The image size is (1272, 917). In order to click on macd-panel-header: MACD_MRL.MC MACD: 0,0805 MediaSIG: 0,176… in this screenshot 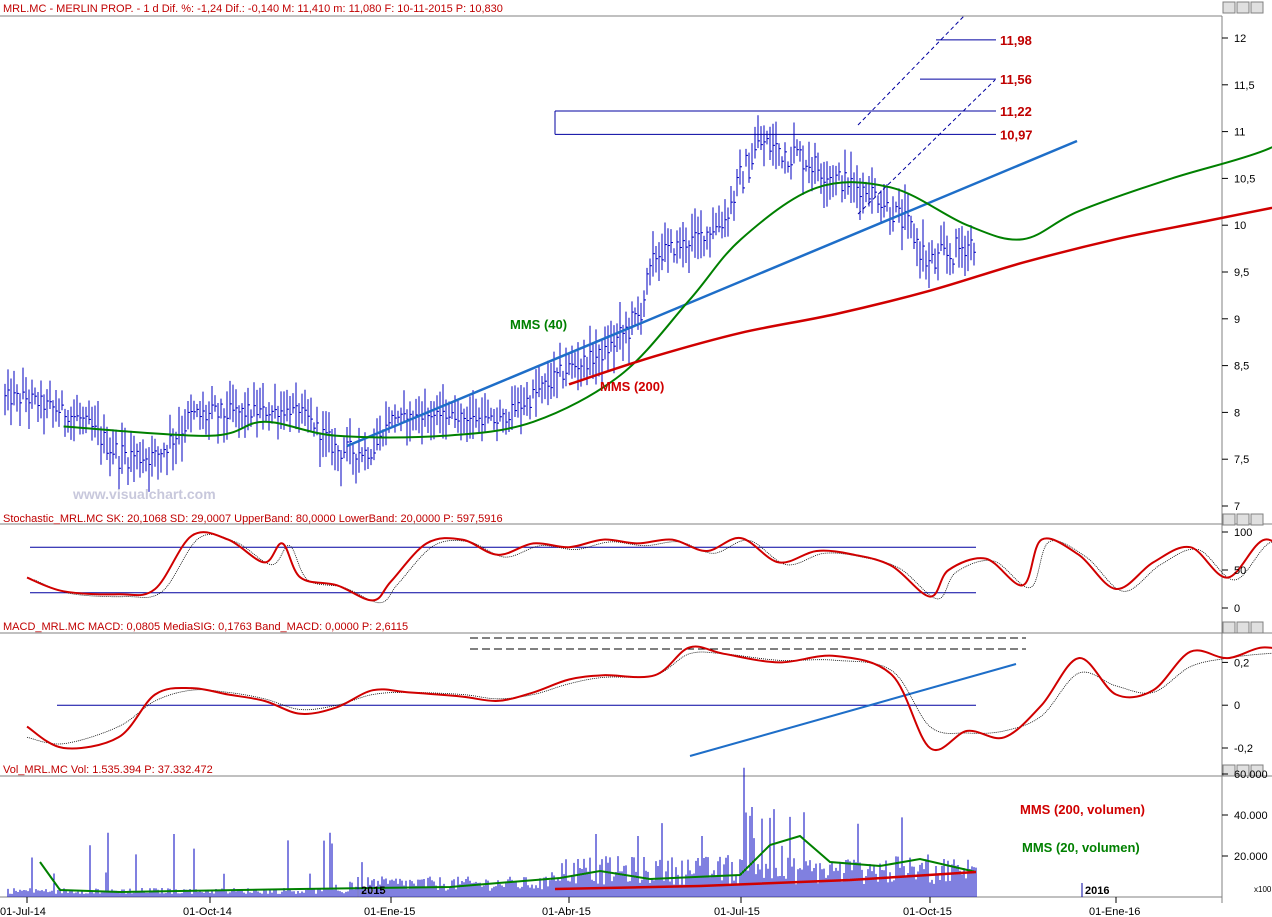, I will do `click(205, 627)`.